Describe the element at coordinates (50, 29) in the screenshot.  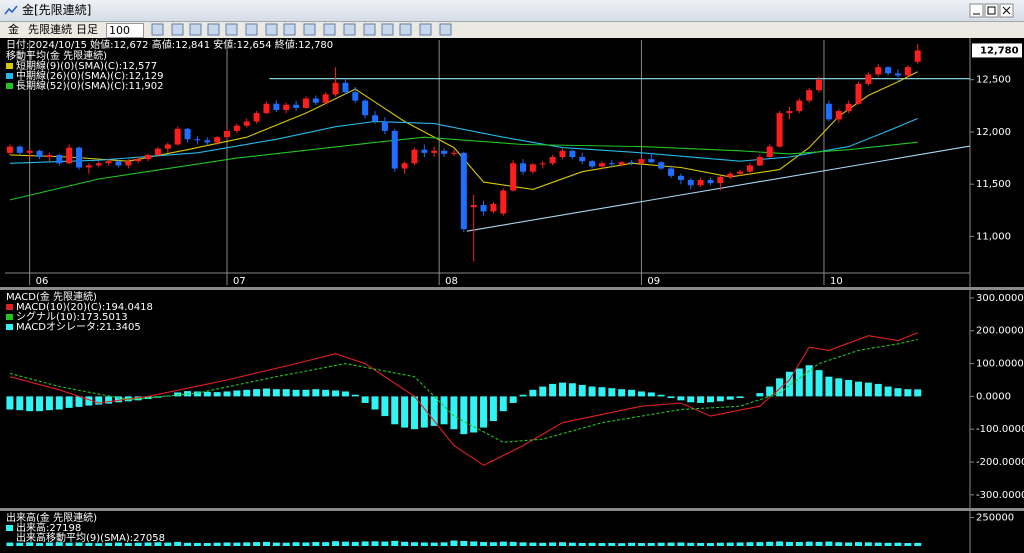
I see `contract: 先限連続` at that location.